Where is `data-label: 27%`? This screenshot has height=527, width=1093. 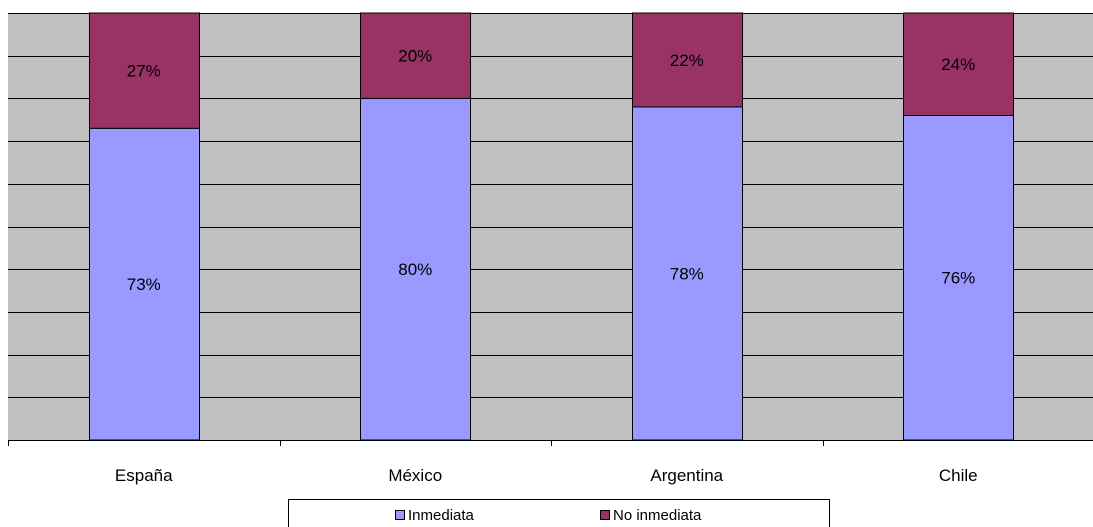 data-label: 27% is located at coordinates (144, 71).